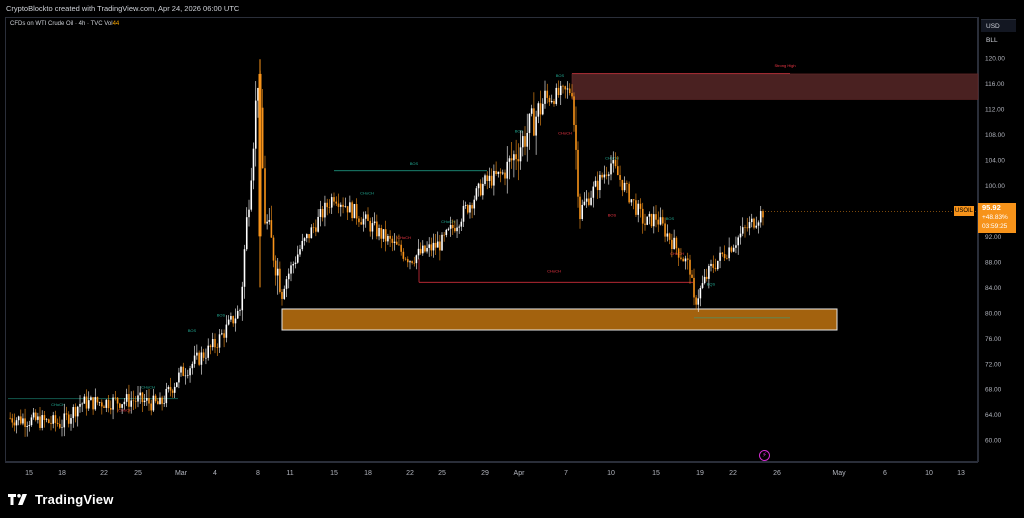  What do you see at coordinates (711, 283) in the screenshot?
I see `eqs-label: EQS` at bounding box center [711, 283].